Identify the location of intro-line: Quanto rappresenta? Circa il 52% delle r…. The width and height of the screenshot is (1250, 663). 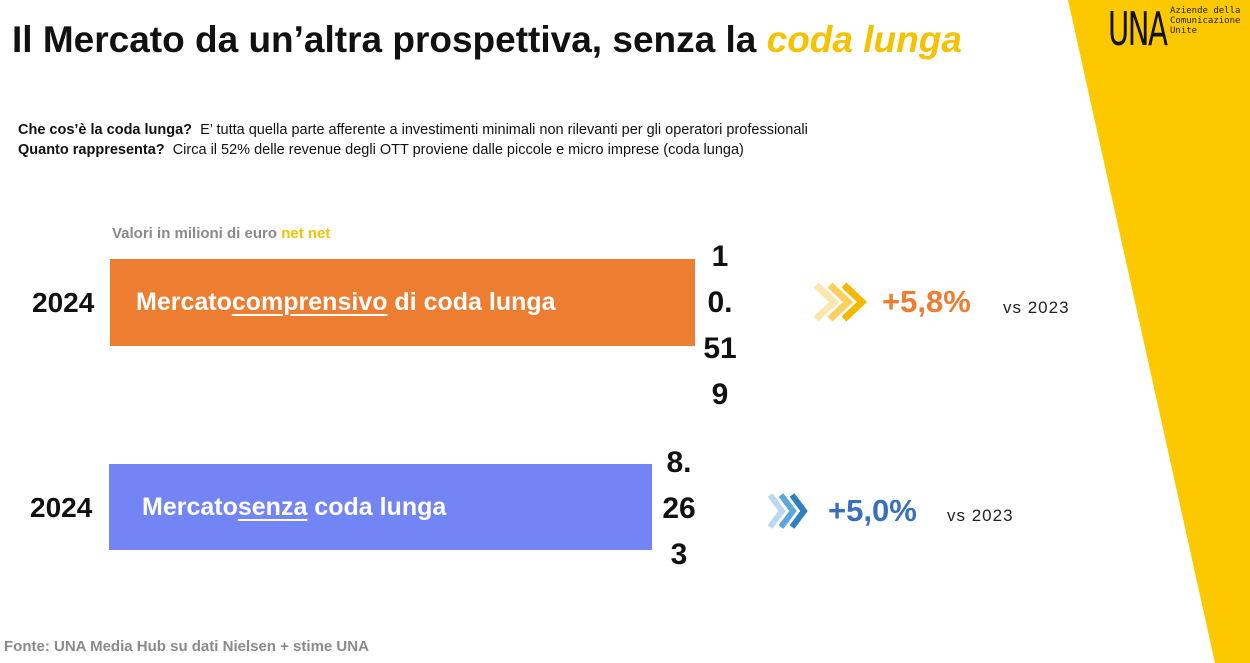
(381, 150).